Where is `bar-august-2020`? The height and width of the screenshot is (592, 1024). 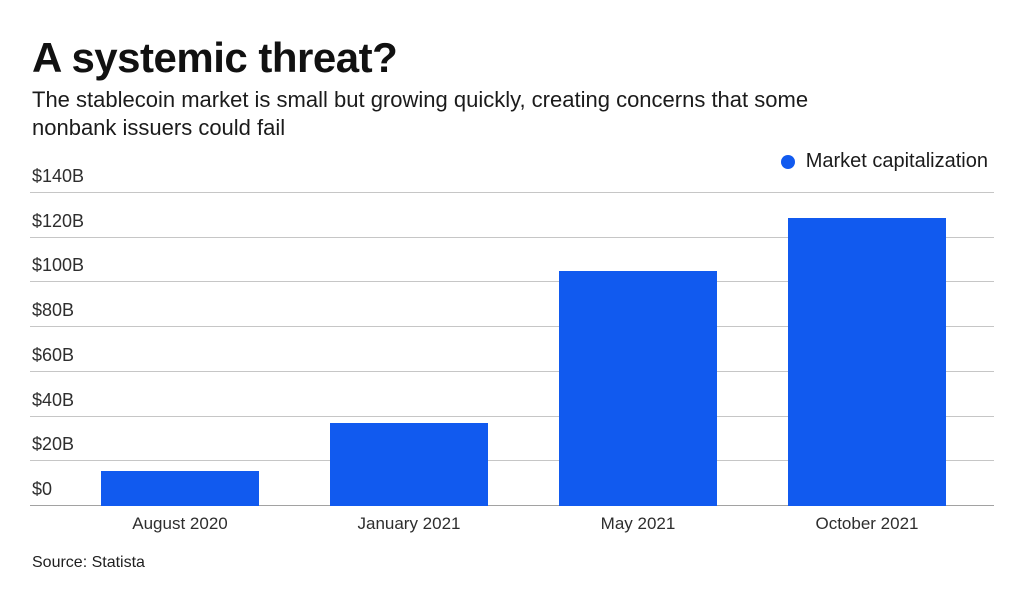
bar-august-2020 is located at coordinates (180, 488).